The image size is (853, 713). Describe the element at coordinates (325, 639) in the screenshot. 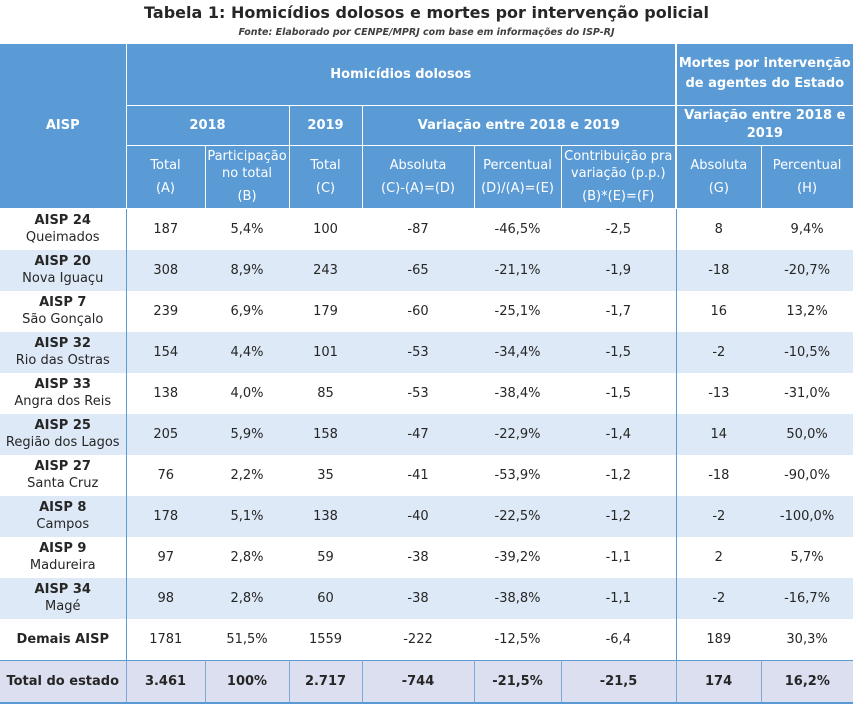

I see `cell-total-2019: 1559` at that location.